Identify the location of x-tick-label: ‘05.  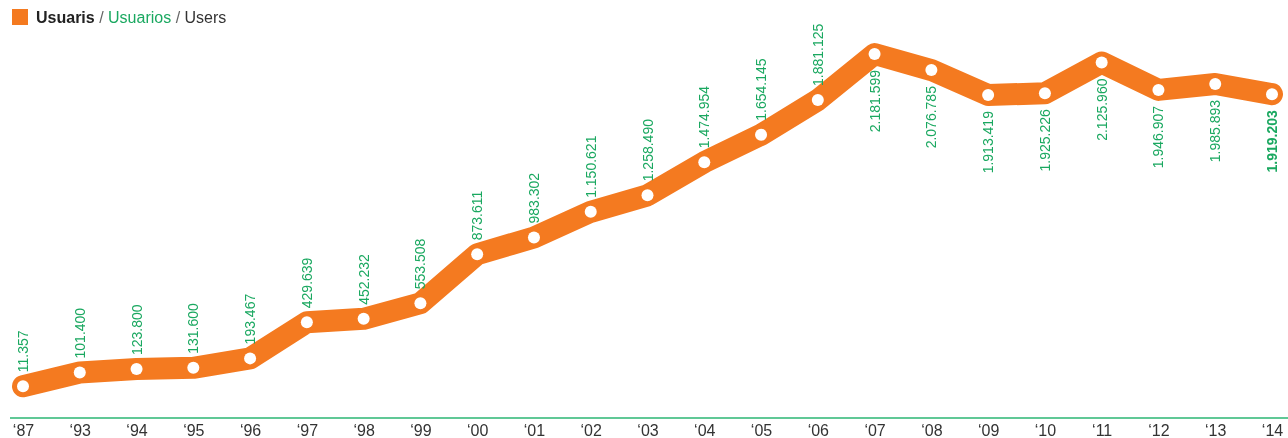
(761, 430).